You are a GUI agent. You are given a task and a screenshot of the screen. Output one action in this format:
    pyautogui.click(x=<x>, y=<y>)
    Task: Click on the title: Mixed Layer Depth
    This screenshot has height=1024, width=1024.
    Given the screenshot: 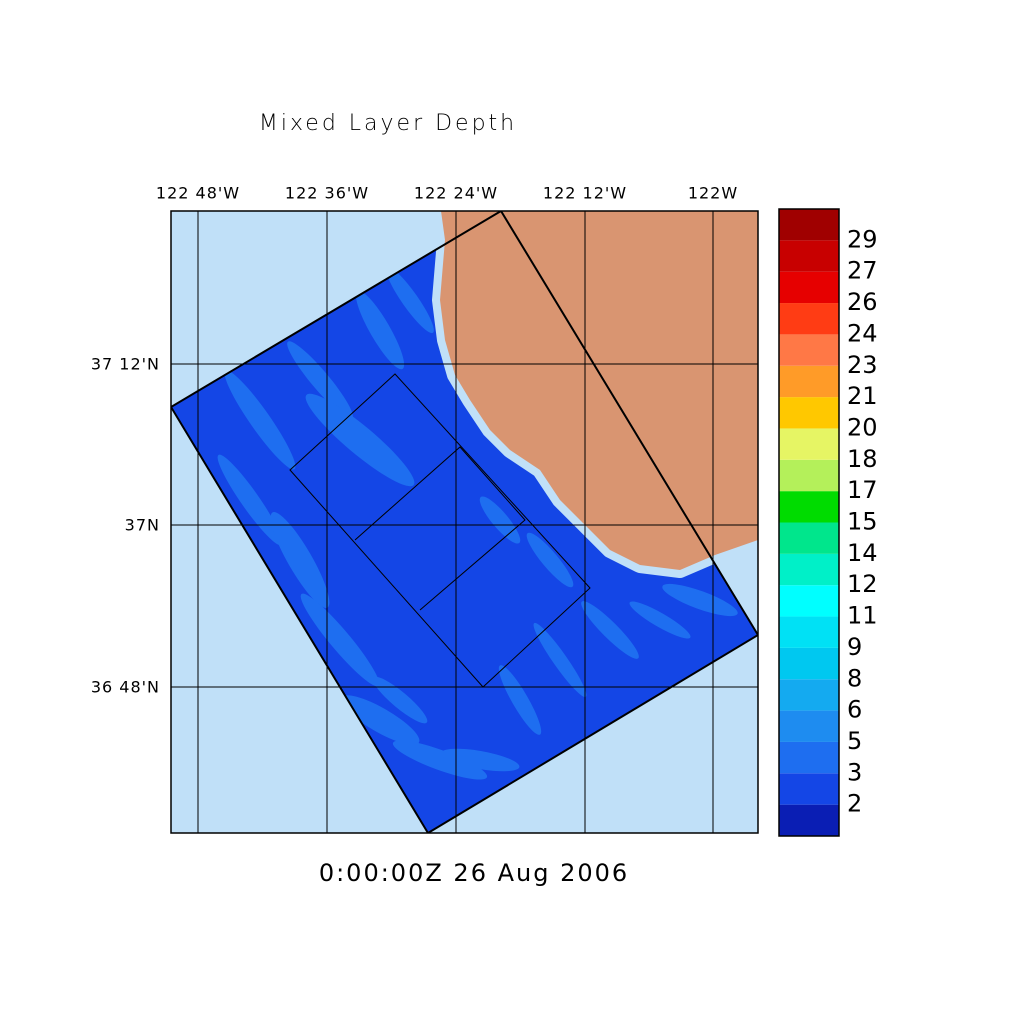 What is the action you would take?
    pyautogui.click(x=388, y=123)
    